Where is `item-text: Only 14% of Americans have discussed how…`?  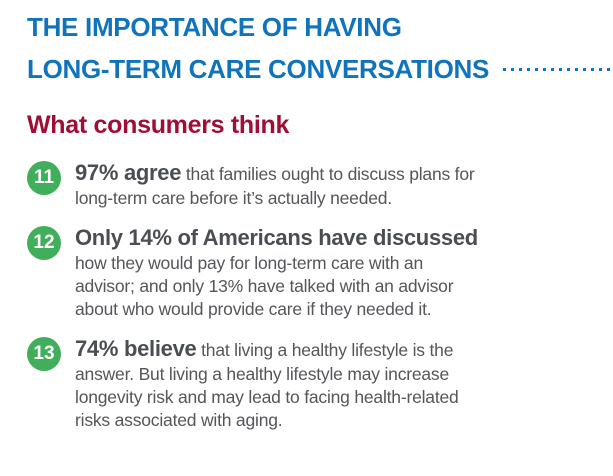
item-text: Only 14% of Americans have discussed how… is located at coordinates (276, 272).